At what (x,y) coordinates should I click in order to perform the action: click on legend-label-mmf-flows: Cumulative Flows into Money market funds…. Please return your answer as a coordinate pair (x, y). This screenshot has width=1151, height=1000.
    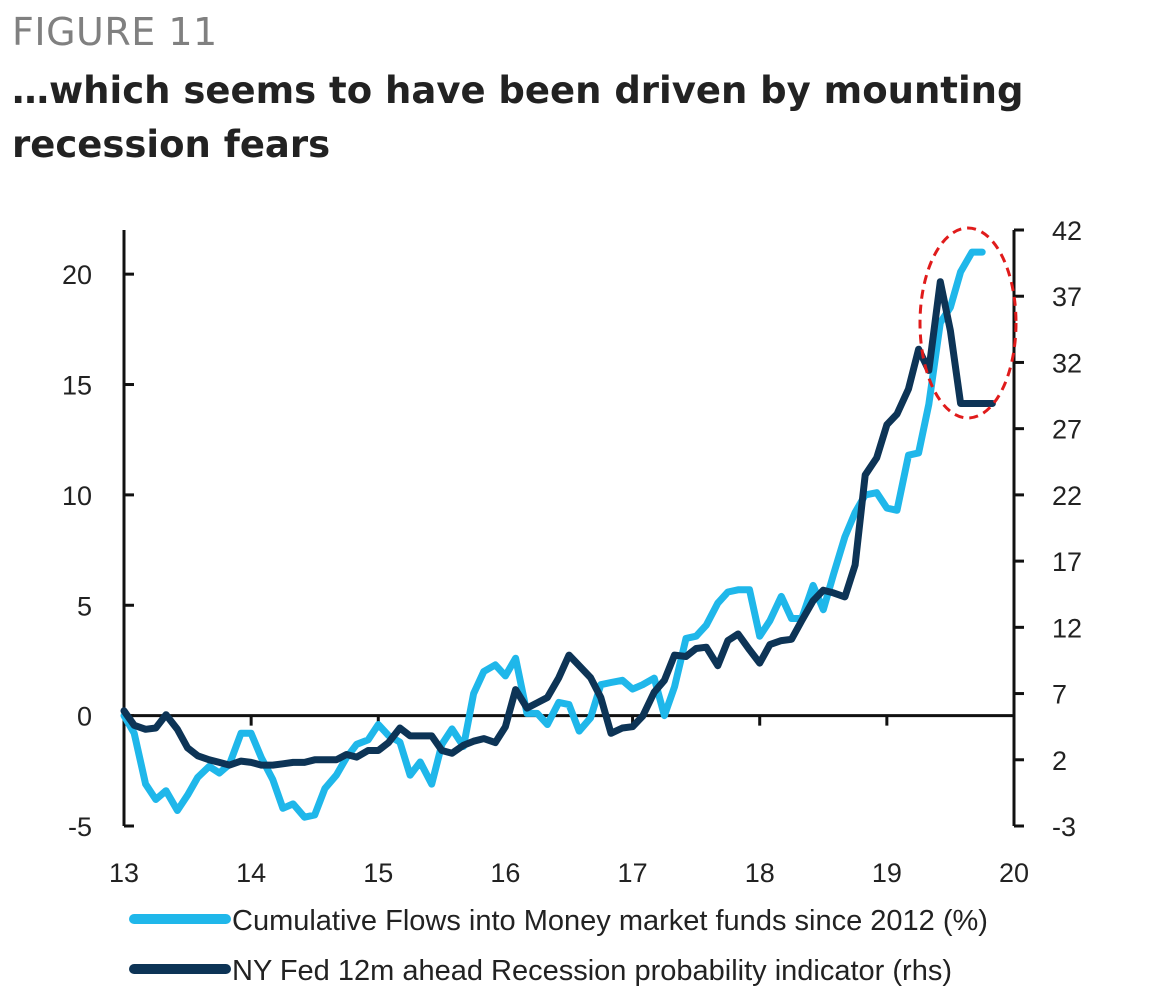
    Looking at the image, I should click on (610, 921).